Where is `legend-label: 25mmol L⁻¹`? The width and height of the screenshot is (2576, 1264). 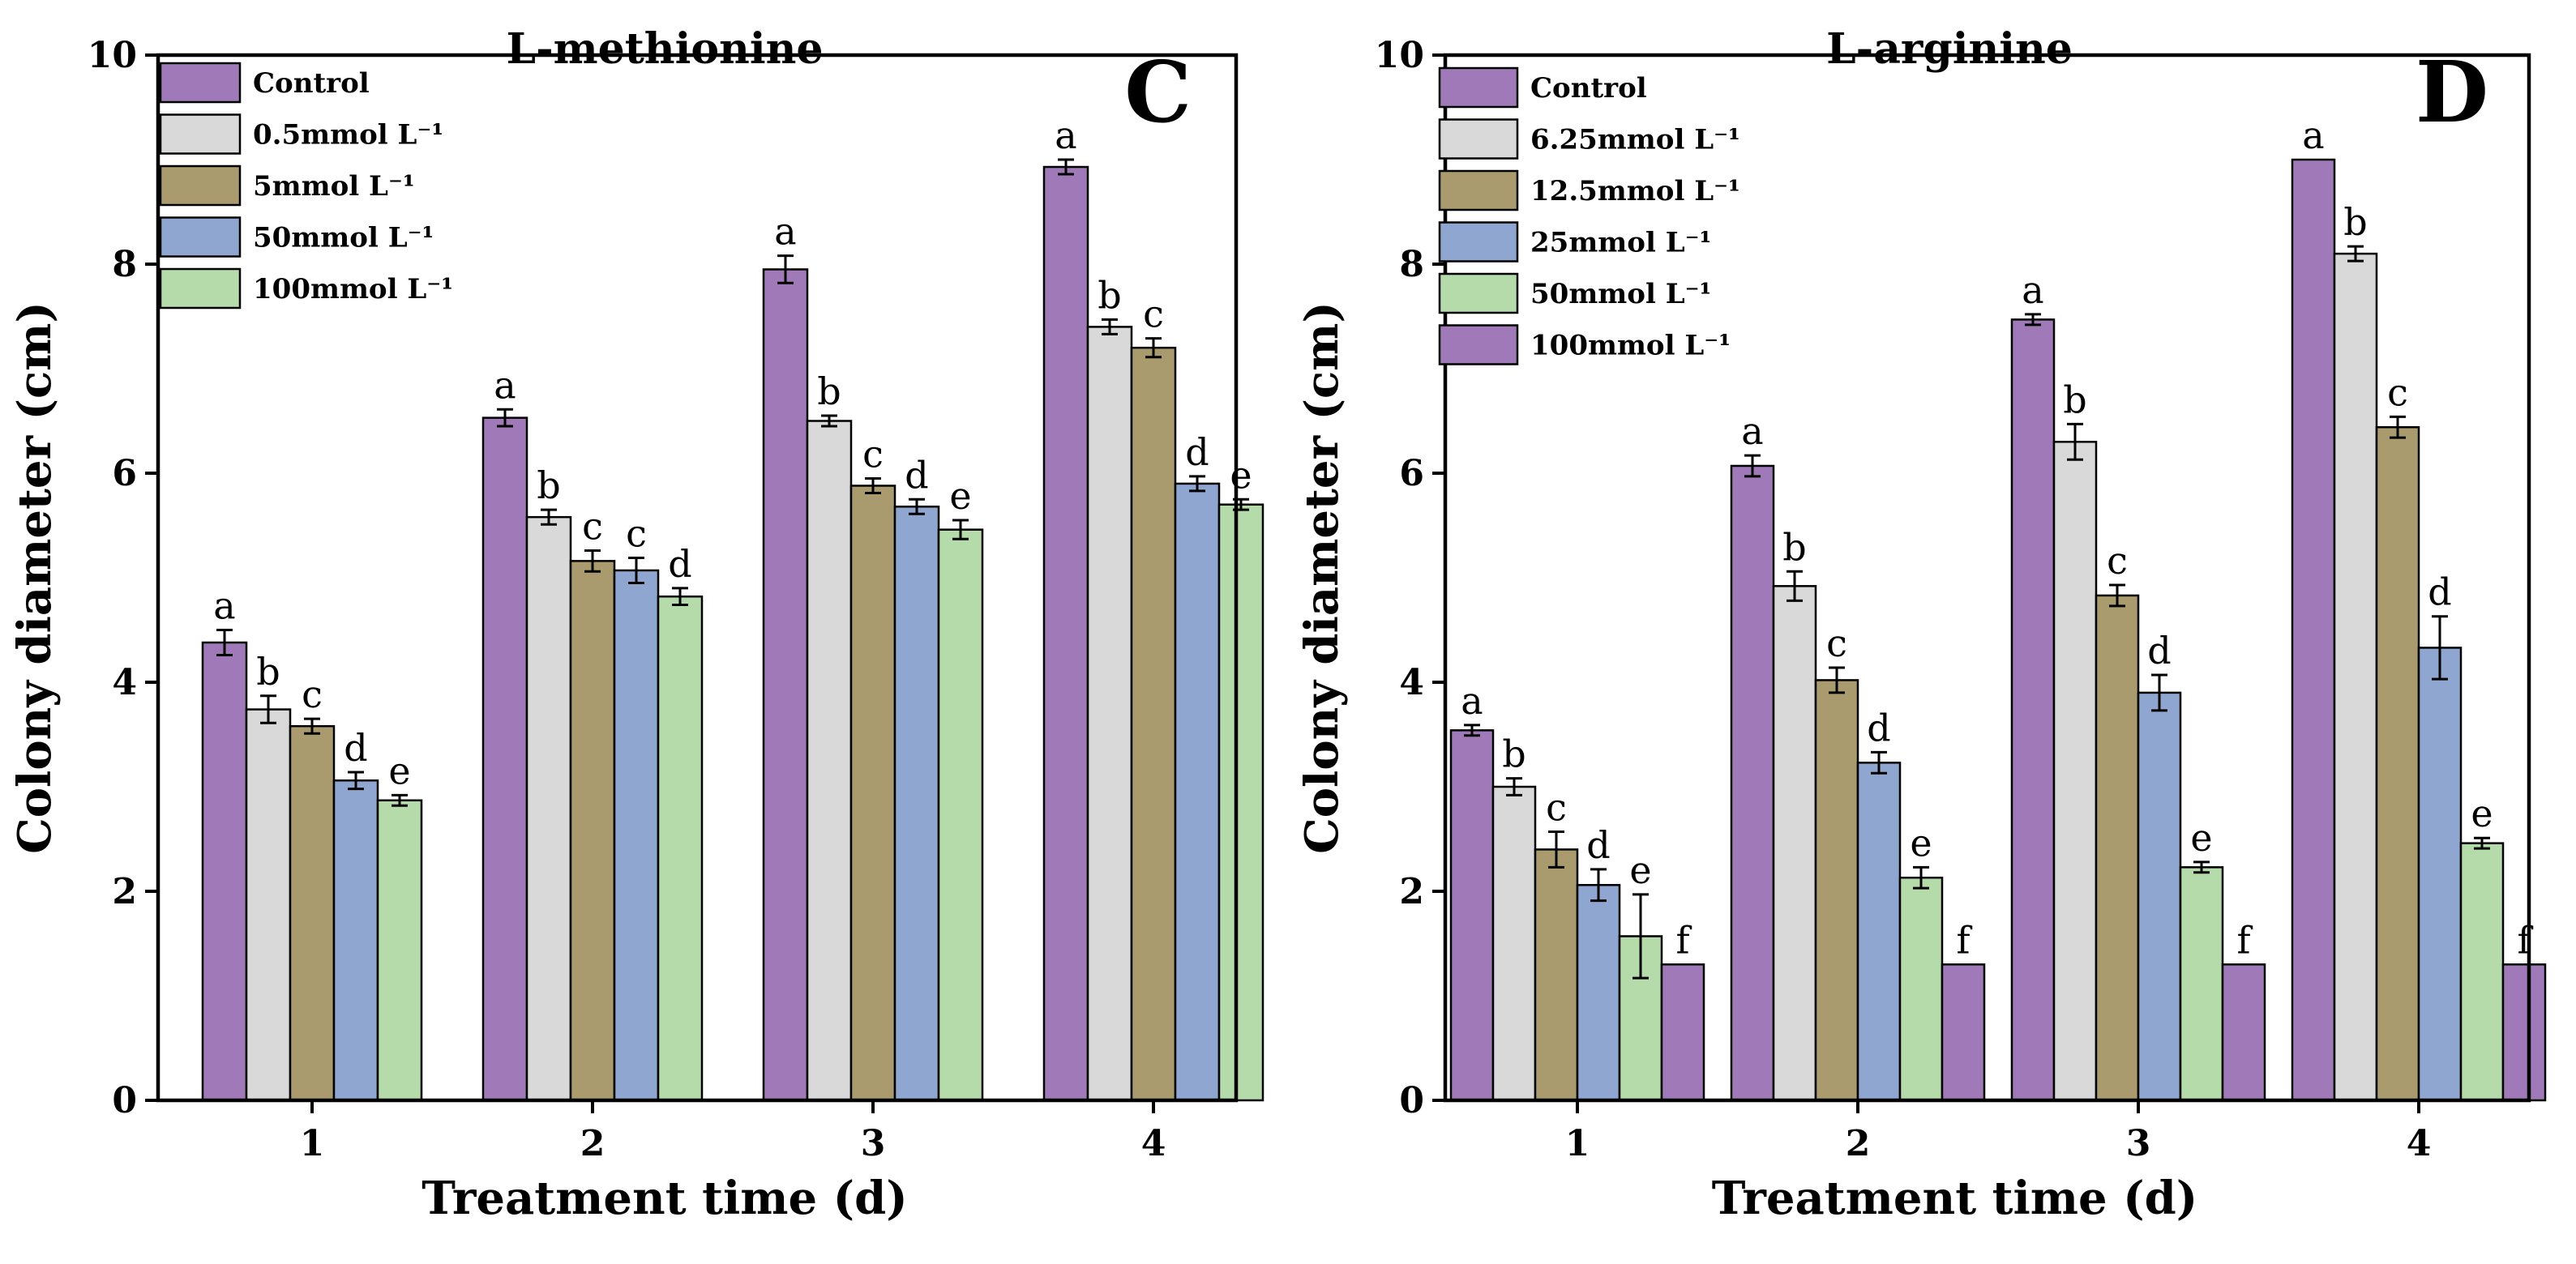 legend-label: 25mmol L⁻¹ is located at coordinates (1620, 243).